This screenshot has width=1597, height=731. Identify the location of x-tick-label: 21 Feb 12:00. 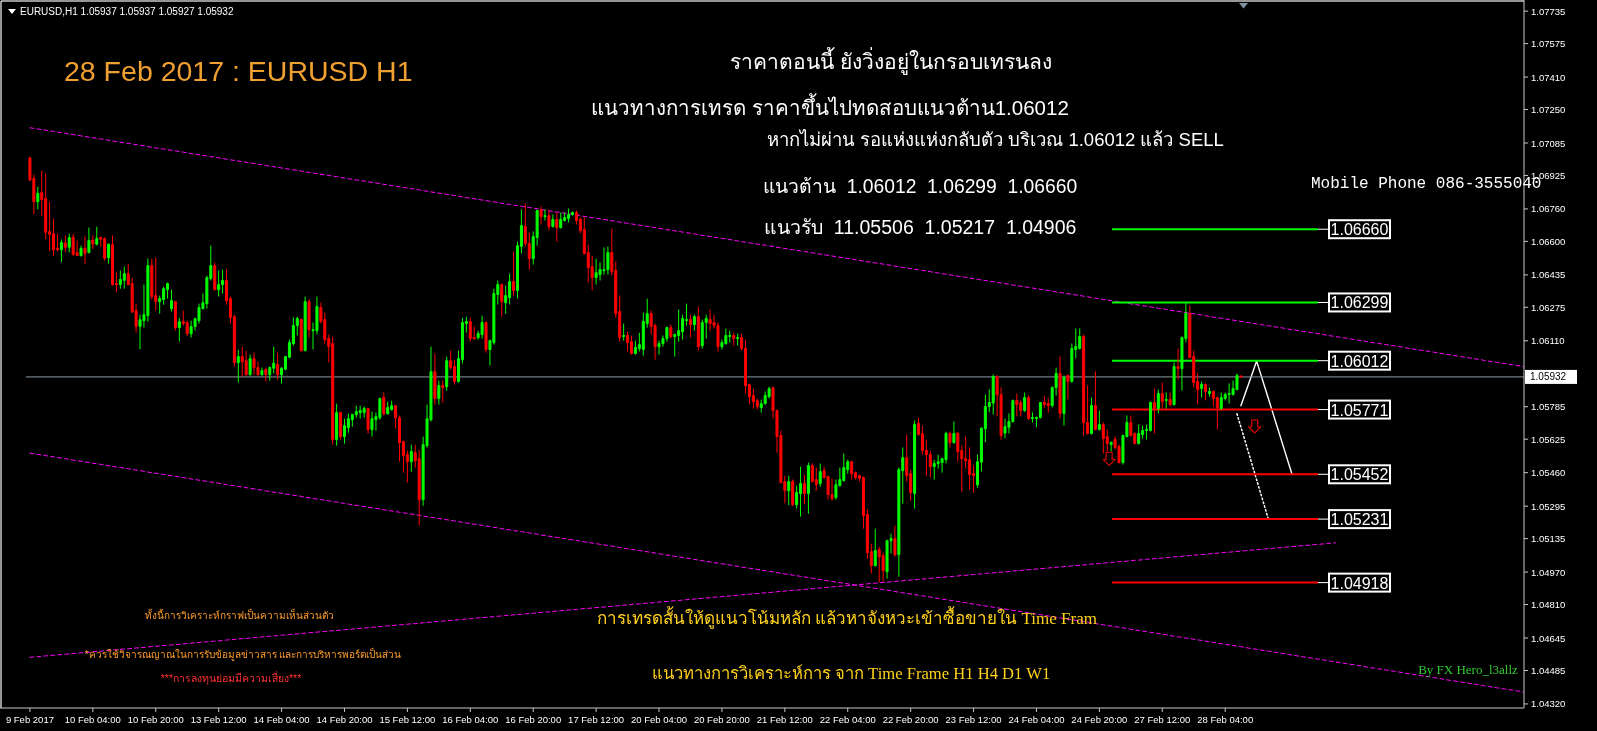
(784, 719).